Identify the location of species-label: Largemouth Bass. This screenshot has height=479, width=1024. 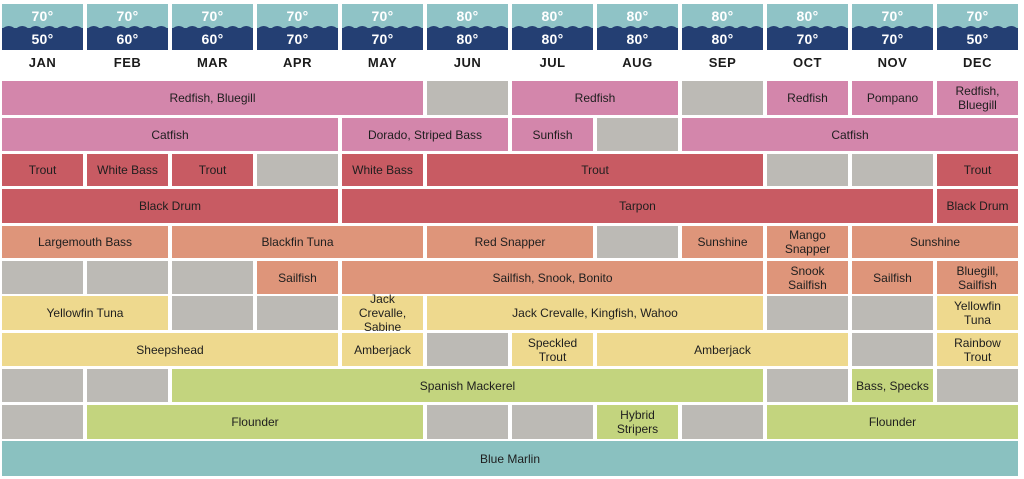
(85, 242).